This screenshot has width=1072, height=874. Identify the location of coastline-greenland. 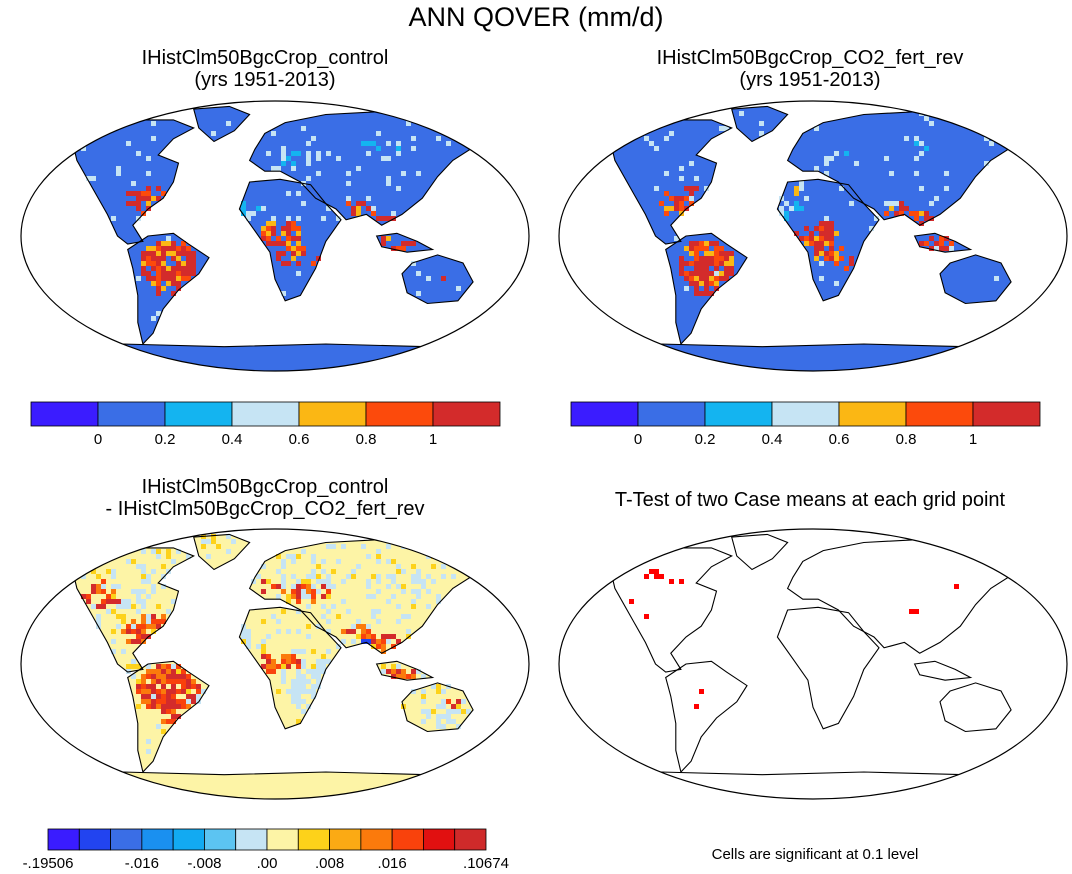
(221, 124).